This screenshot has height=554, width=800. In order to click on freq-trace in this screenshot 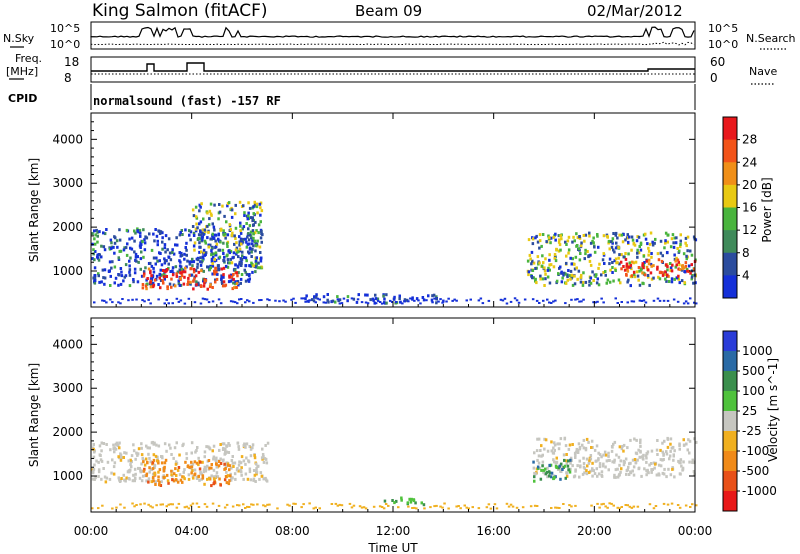, I will do `click(393, 67)`.